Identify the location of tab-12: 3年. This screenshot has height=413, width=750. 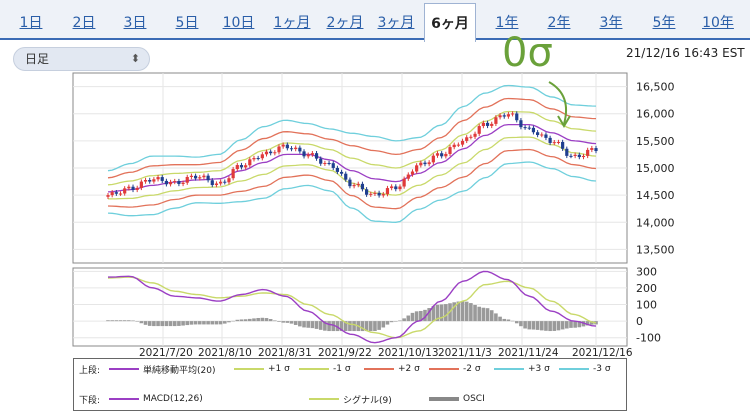
(611, 23).